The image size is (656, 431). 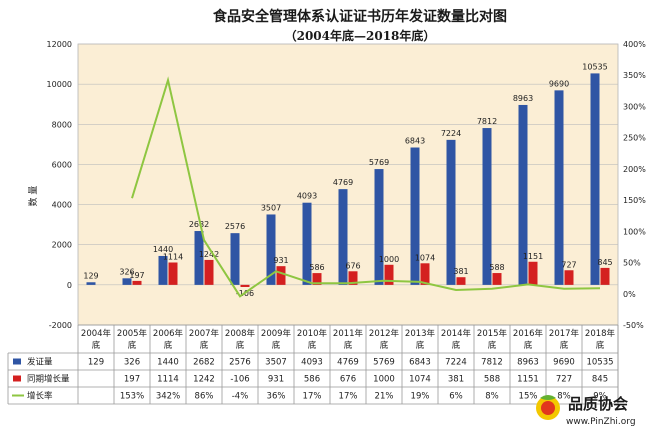 I want to click on data-label-growth: 586, so click(x=316, y=267).